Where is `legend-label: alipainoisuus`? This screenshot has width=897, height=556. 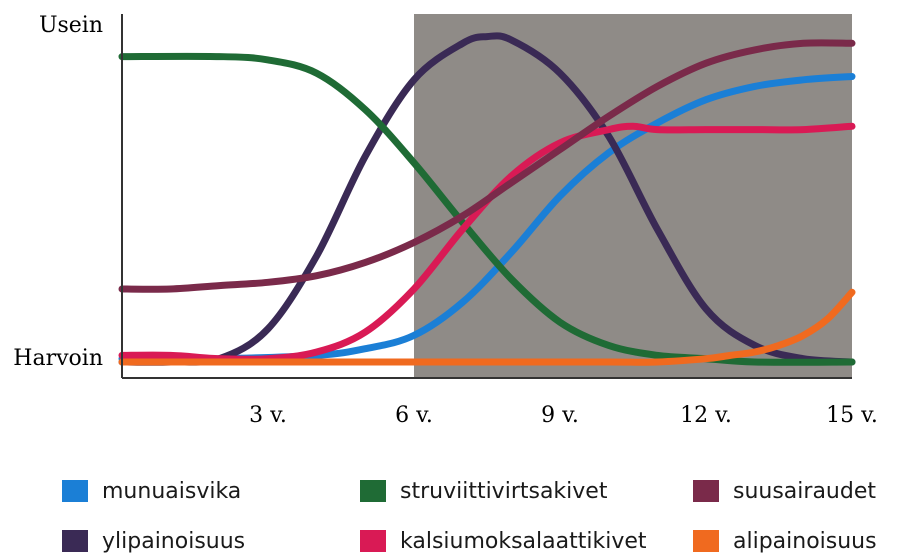 legend-label: alipainoisuus is located at coordinates (805, 541).